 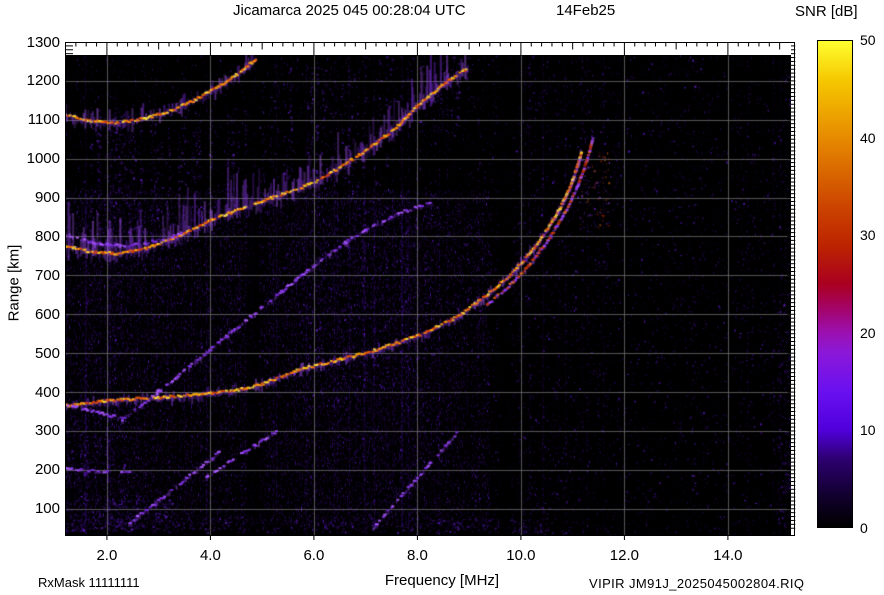 I want to click on colorbar-tick-label: 20, so click(x=868, y=332).